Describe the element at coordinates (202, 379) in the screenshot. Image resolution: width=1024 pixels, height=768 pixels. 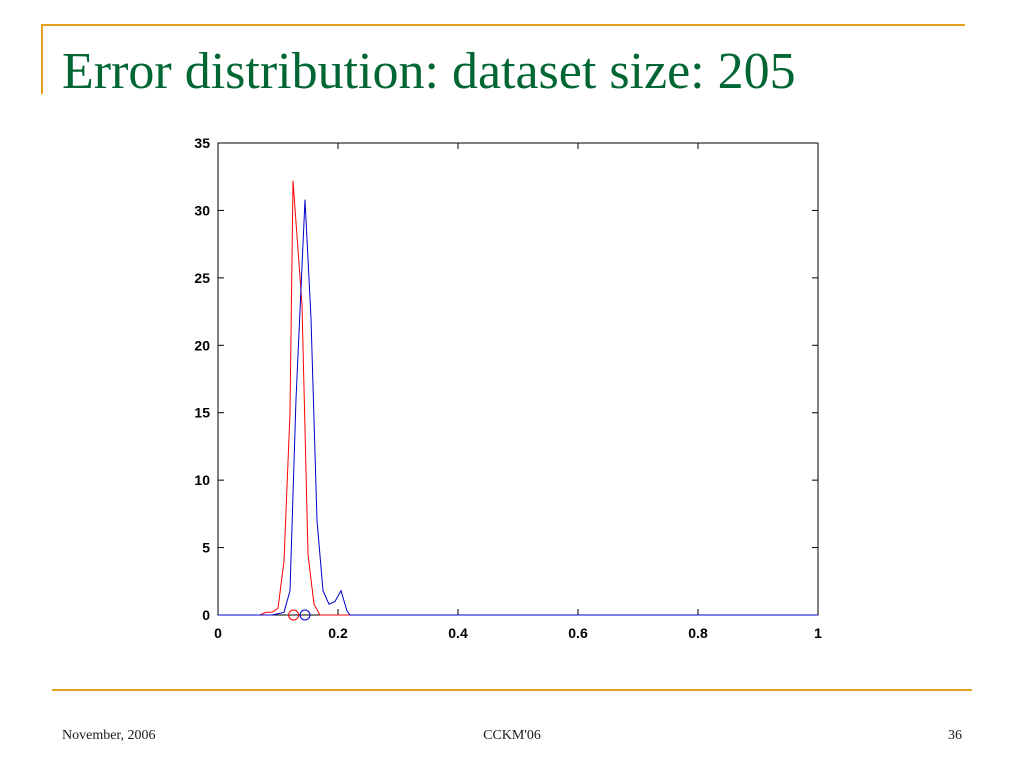
I see `y-axis-tick-labels: 0 5 10 15 20 25 30 35` at that location.